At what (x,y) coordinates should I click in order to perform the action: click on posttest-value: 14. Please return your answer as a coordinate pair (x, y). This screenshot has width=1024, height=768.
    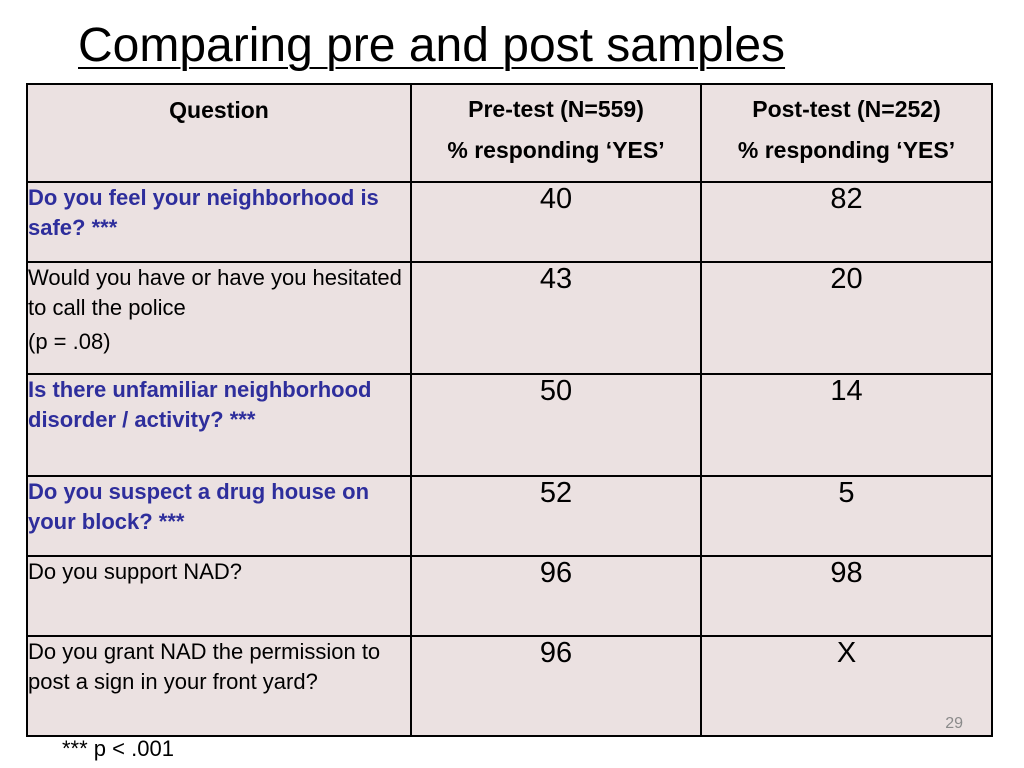
    Looking at the image, I should click on (846, 425).